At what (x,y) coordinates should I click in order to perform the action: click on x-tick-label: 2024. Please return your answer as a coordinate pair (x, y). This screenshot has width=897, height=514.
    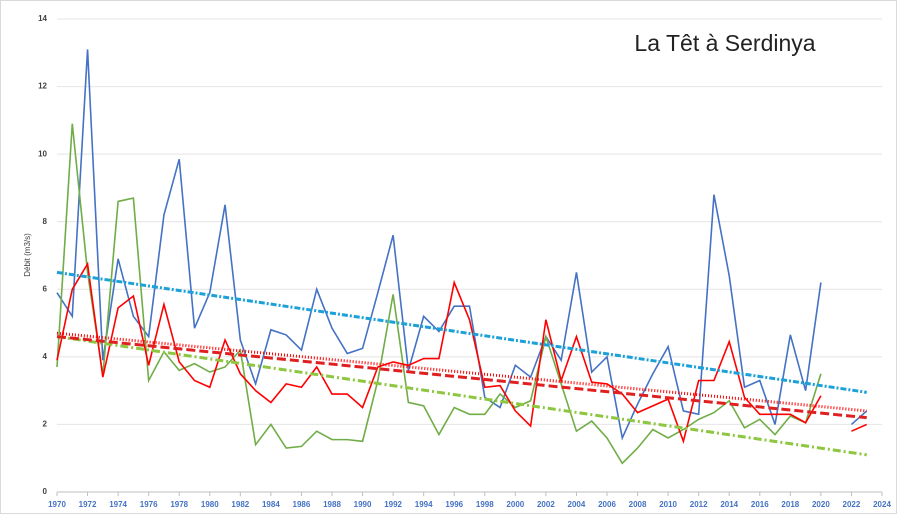
    Looking at the image, I should click on (882, 504).